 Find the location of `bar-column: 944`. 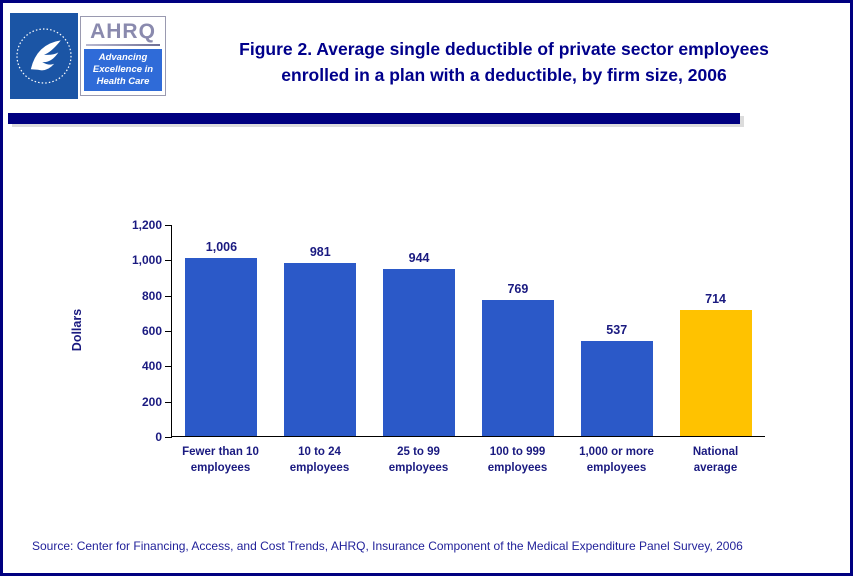

bar-column: 944 is located at coordinates (419, 330).